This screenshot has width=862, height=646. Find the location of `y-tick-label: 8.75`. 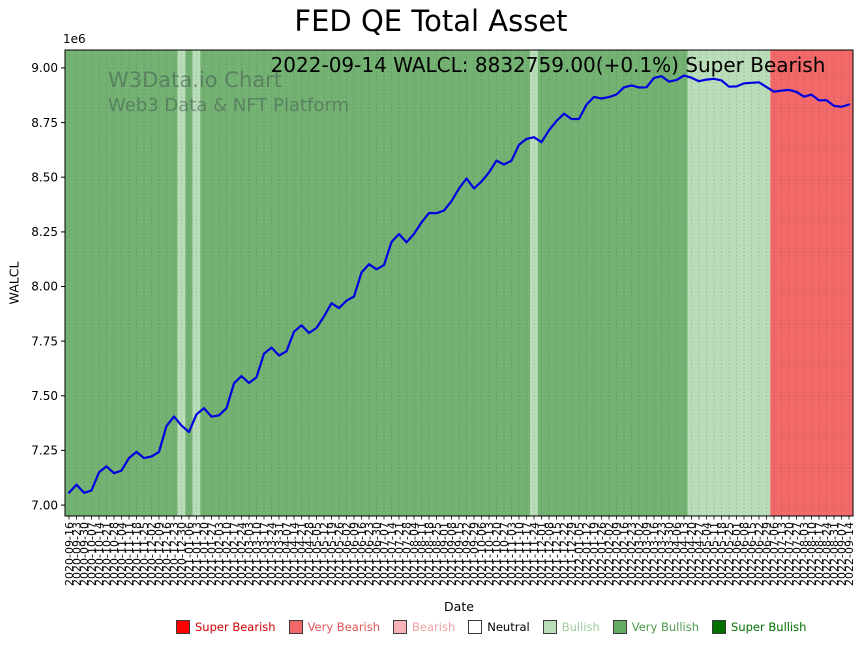

y-tick-label: 8.75 is located at coordinates (44, 123).